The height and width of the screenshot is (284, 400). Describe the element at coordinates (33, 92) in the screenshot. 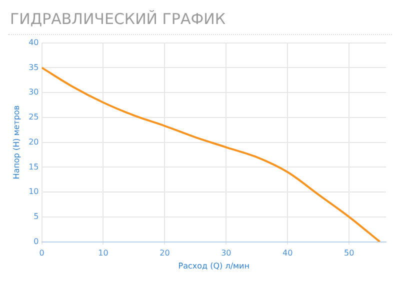

I see `y-tick-label: 30` at that location.